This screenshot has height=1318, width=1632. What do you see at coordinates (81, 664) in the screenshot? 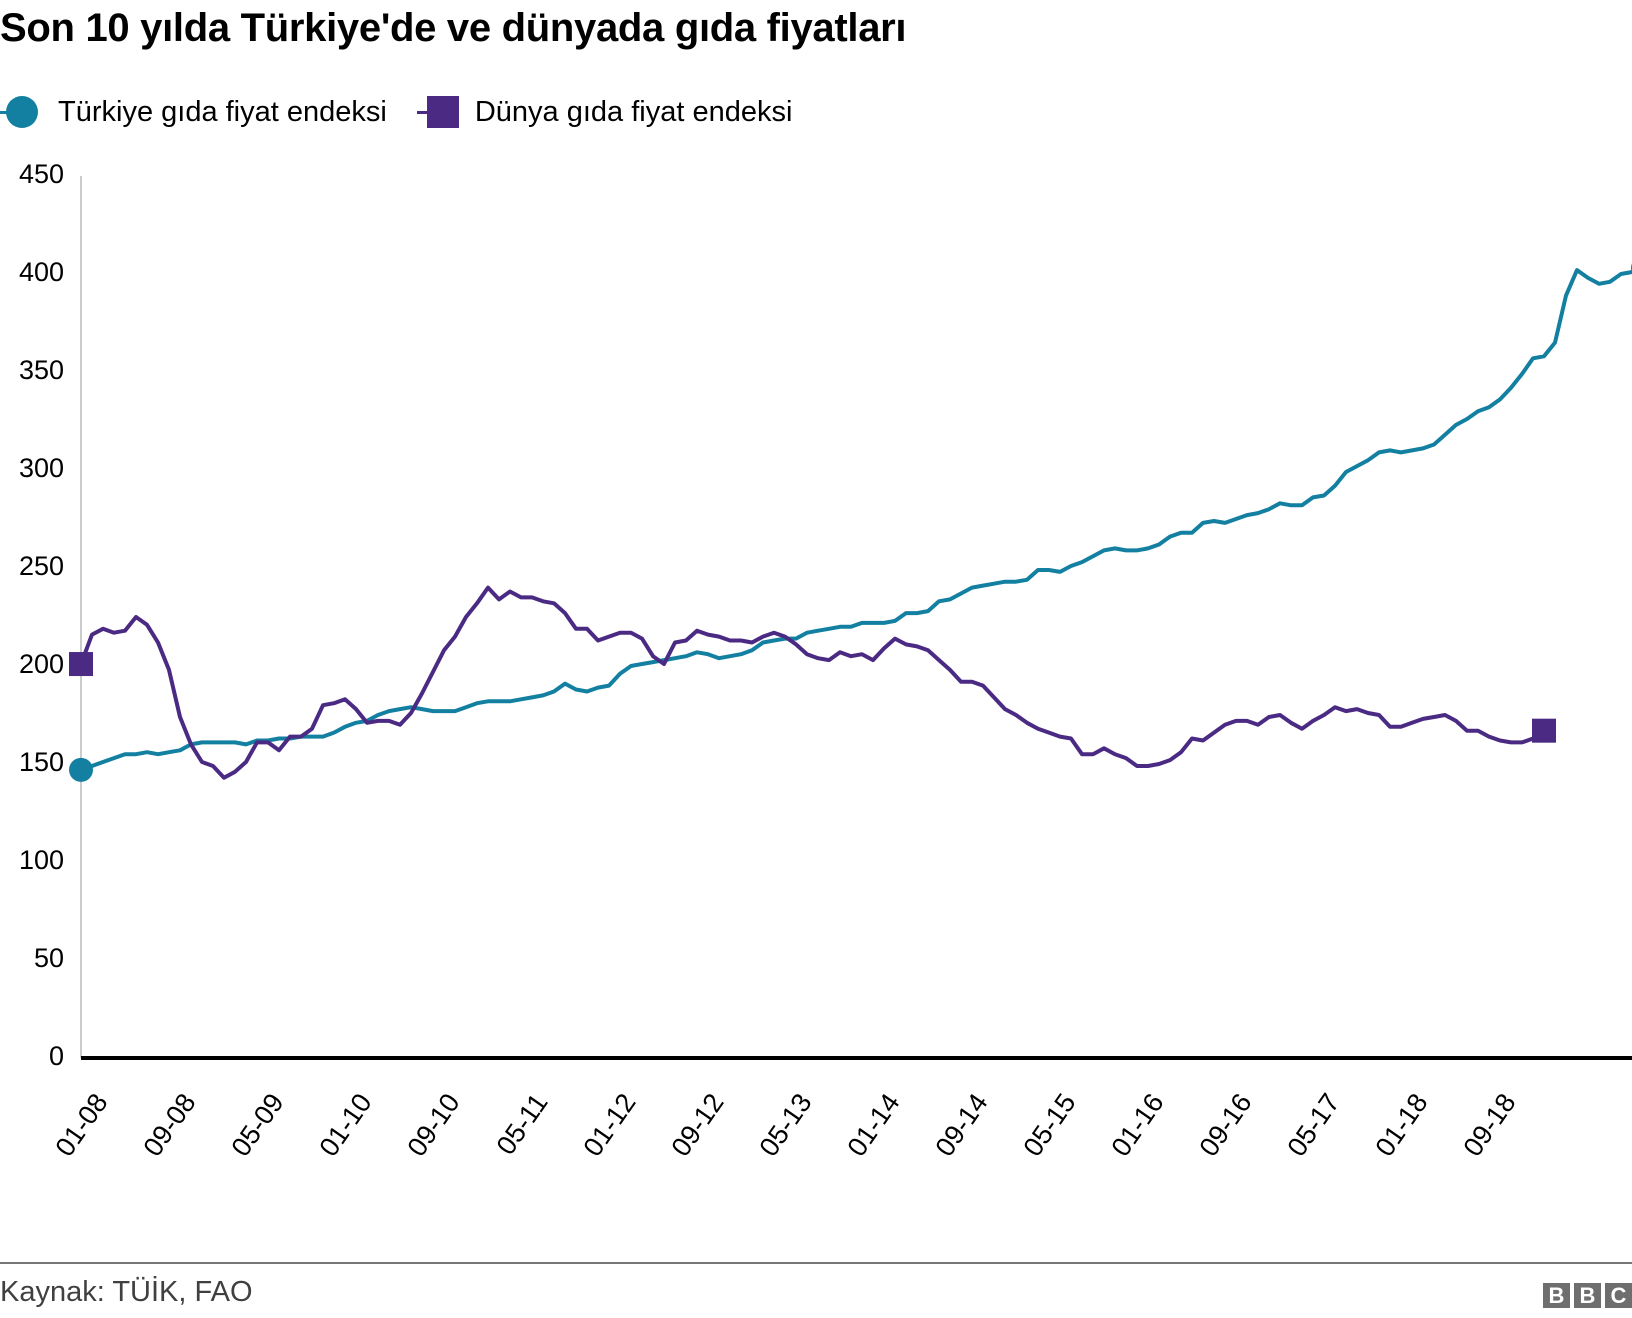
I see `world-start-marker` at bounding box center [81, 664].